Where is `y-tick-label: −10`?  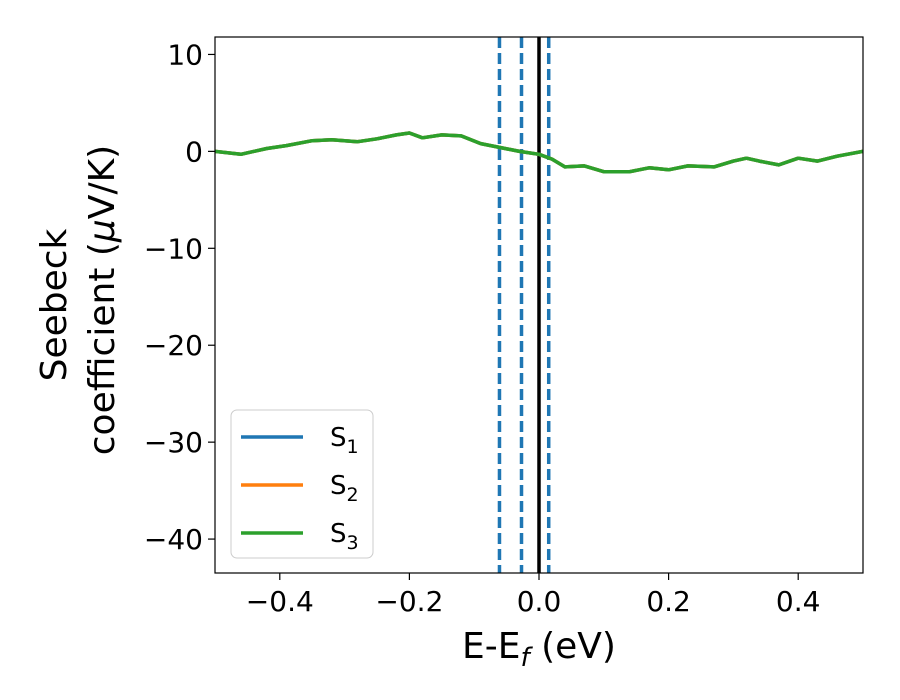
y-tick-label: −10 is located at coordinates (173, 248).